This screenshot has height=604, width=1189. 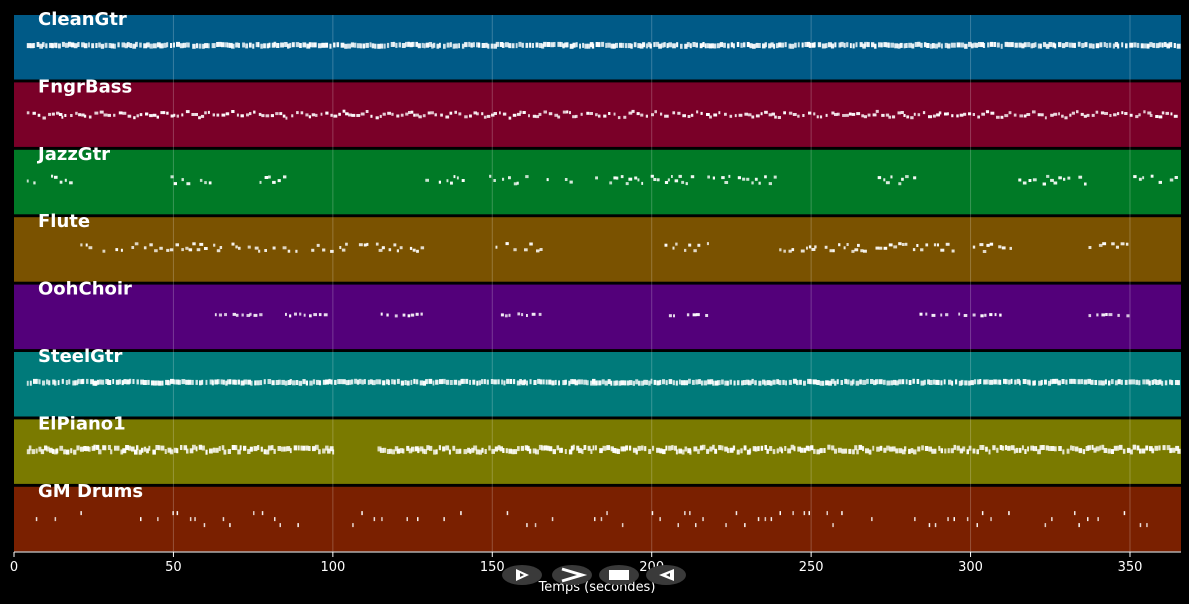 I want to click on chevron-right-icon, so click(x=574, y=575).